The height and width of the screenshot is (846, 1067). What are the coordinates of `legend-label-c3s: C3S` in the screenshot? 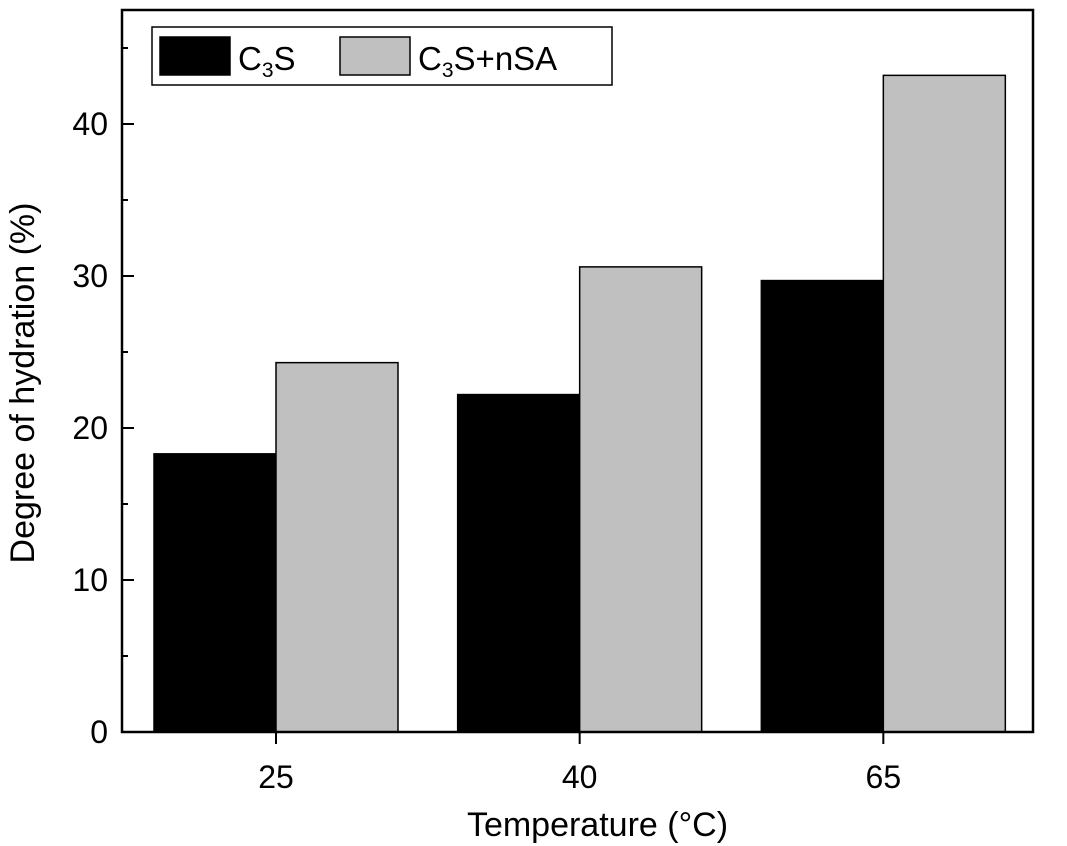 It's located at (267, 61).